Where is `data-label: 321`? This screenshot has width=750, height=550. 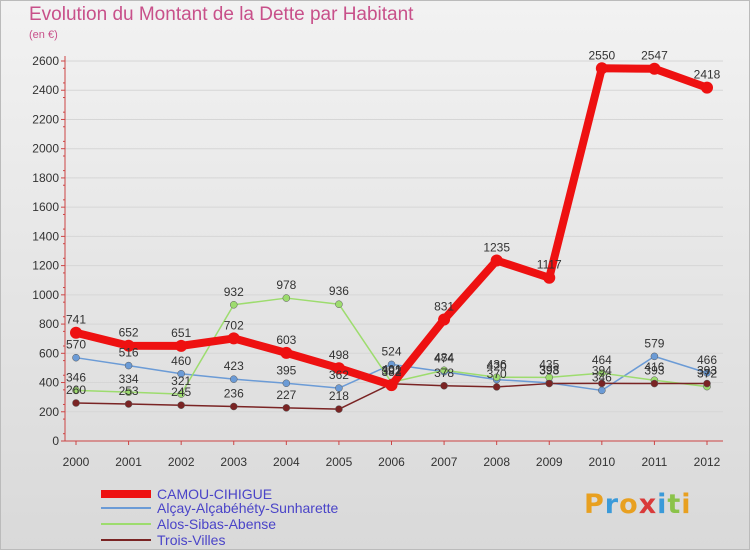 data-label: 321 is located at coordinates (181, 381).